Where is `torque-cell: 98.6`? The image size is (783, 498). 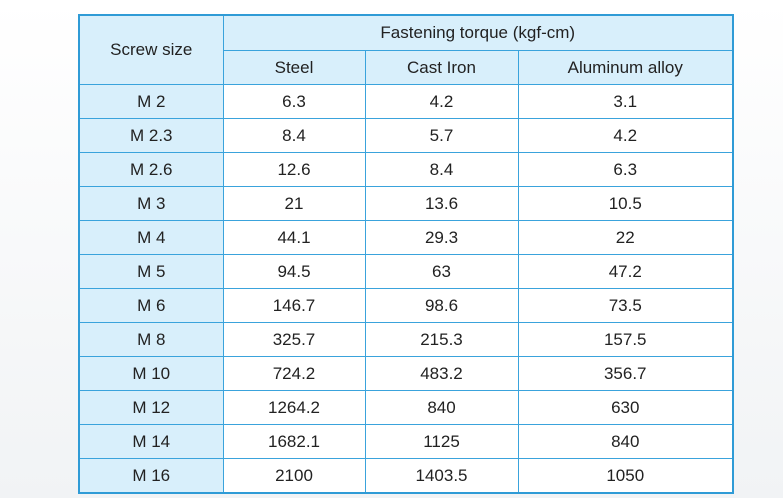
torque-cell: 98.6 is located at coordinates (441, 305).